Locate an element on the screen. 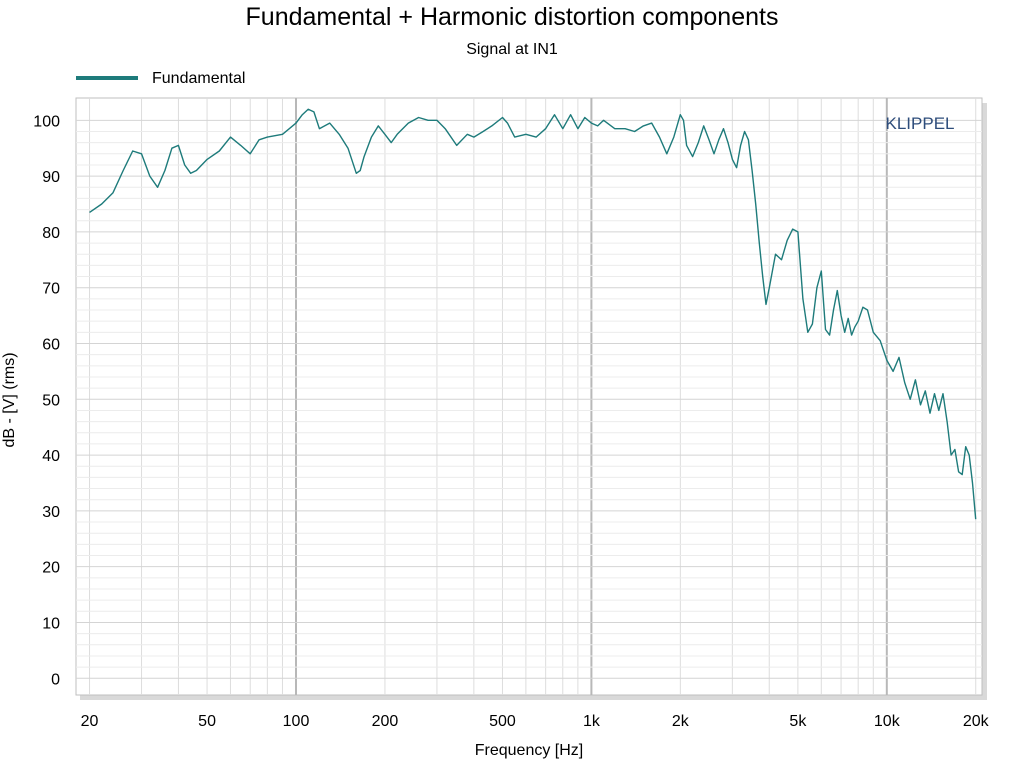  legend: Fundamental is located at coordinates (160, 78).